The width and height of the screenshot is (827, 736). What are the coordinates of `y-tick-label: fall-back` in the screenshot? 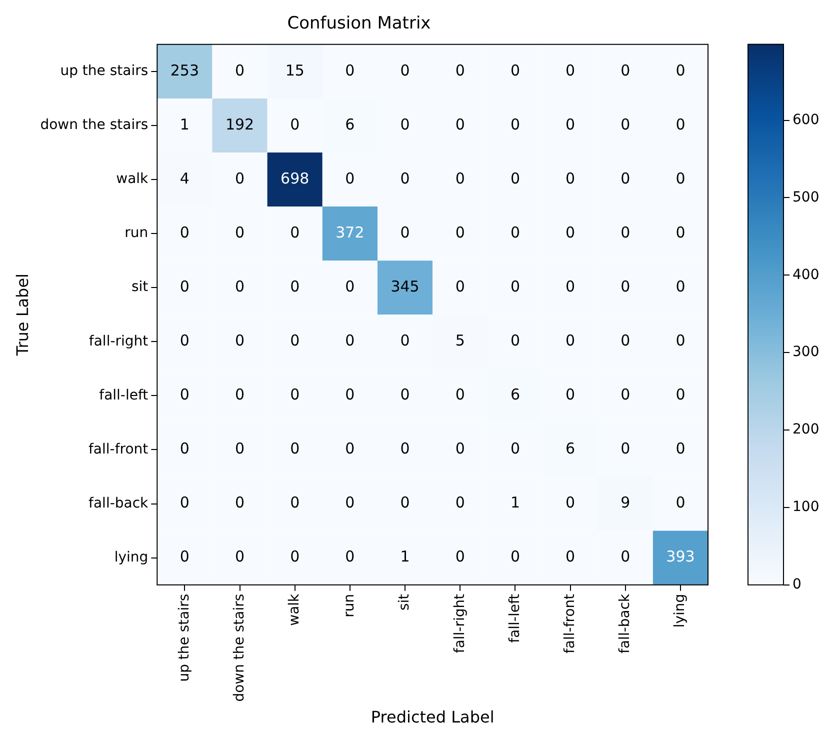 It's located at (119, 503).